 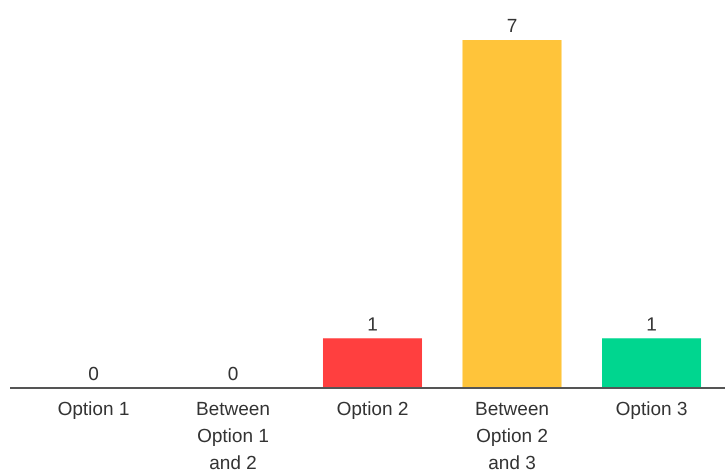 I want to click on x-tick-label: Option 1, so click(x=94, y=409).